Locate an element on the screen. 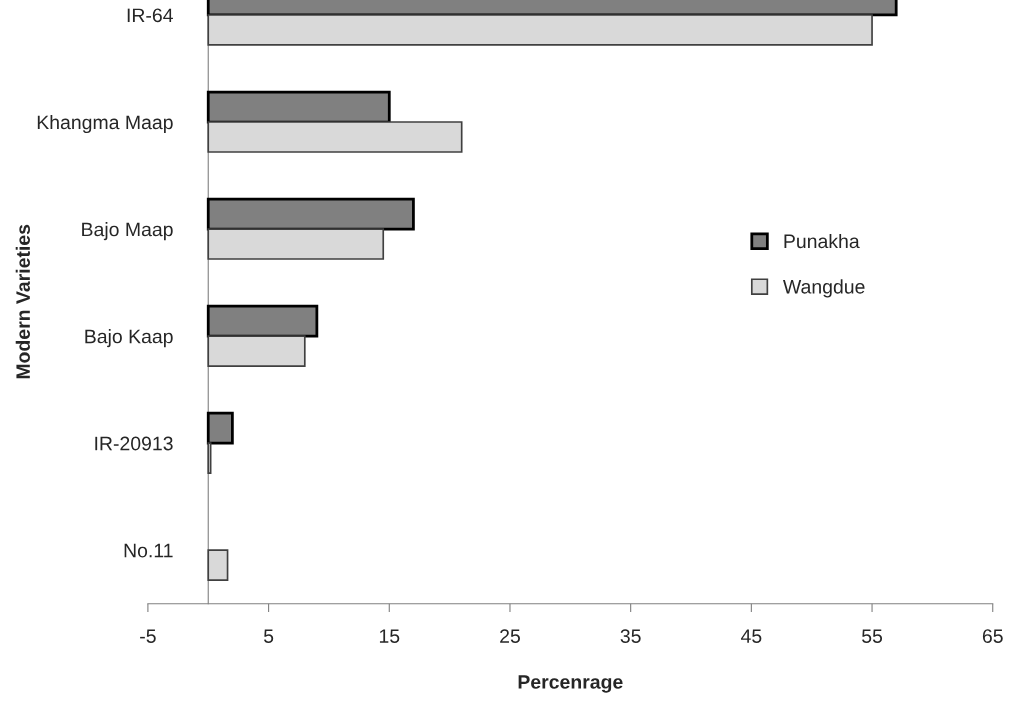 Image resolution: width=1013 pixels, height=717 pixels. y-tick-label: IR-20913 is located at coordinates (134, 443).